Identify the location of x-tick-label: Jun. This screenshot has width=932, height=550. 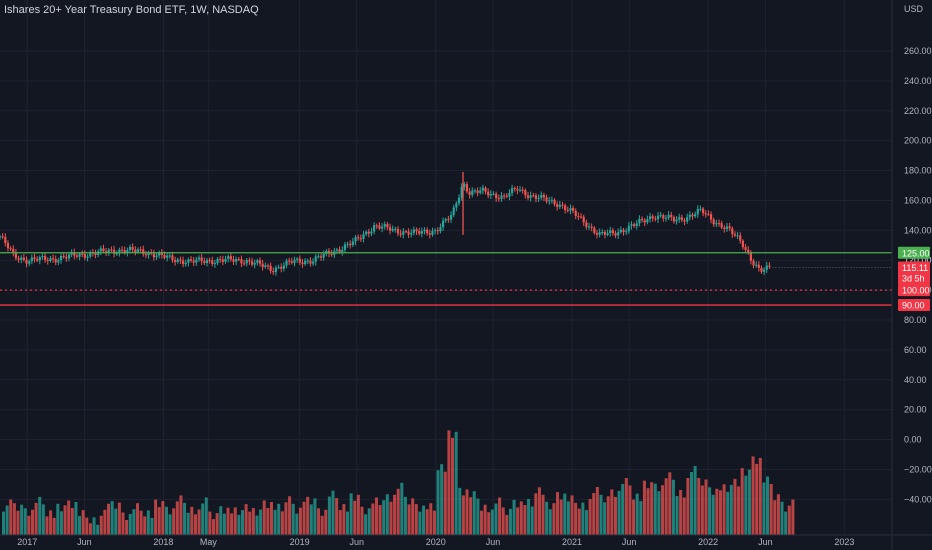
(629, 542).